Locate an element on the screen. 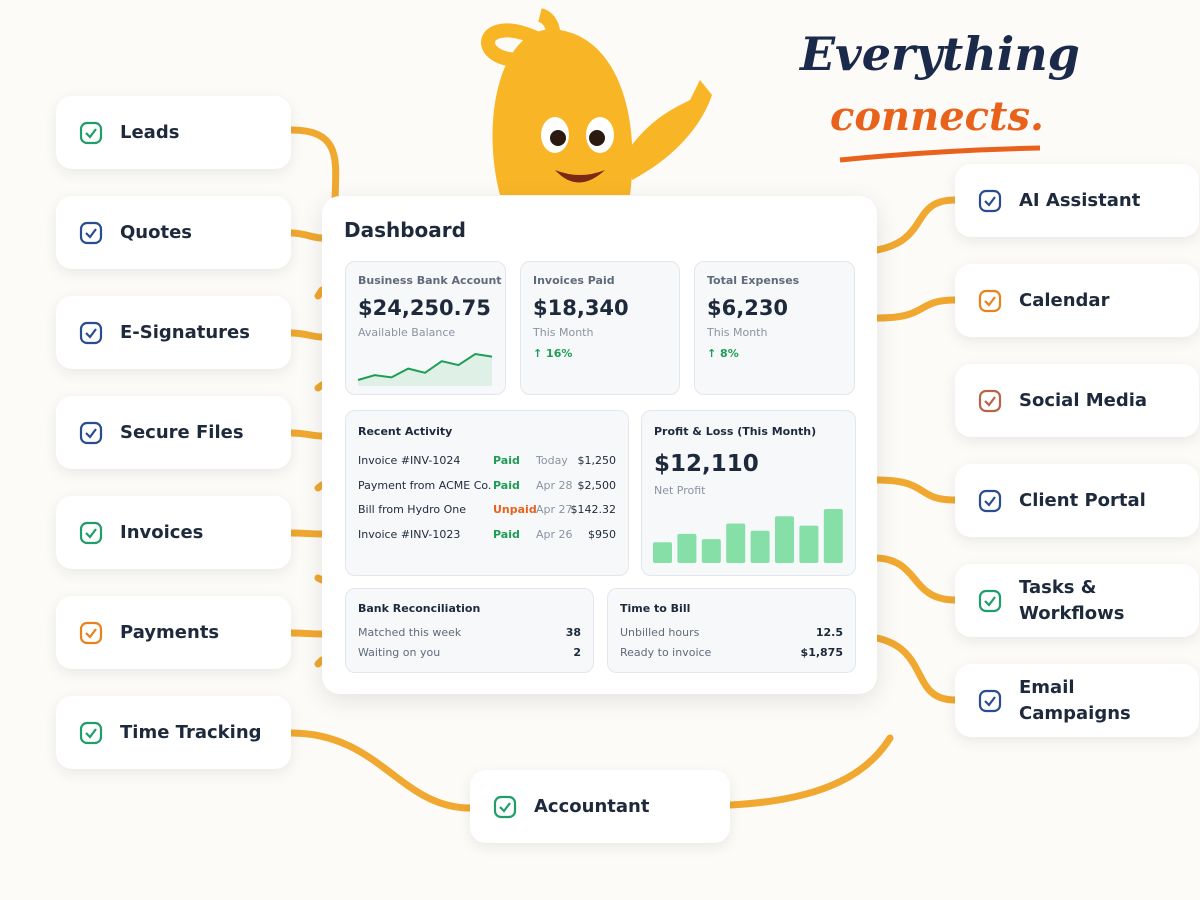  node: Payments is located at coordinates (173, 632).